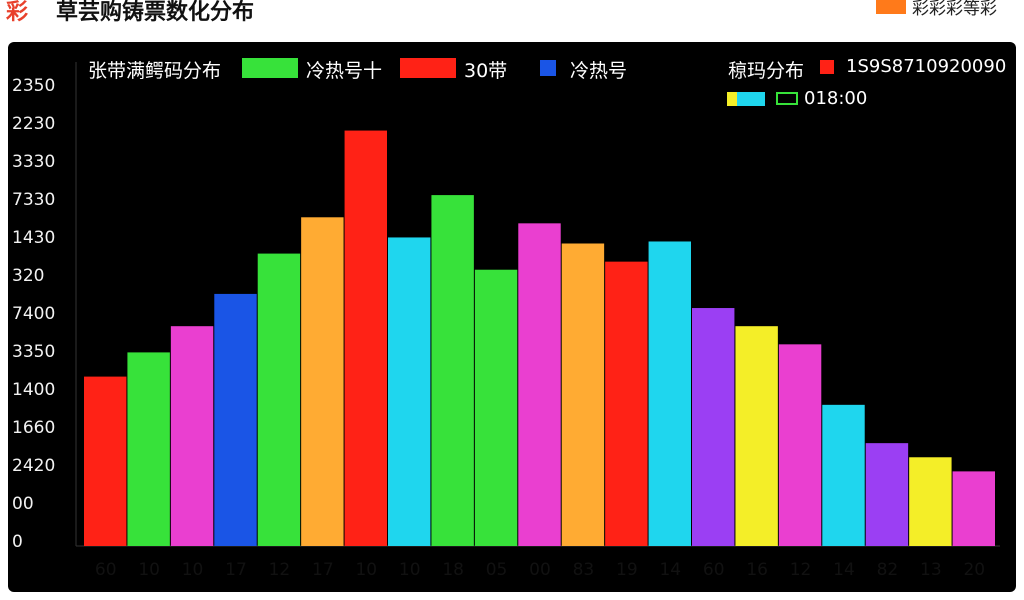 Image resolution: width=1024 pixels, height=600 pixels. Describe the element at coordinates (34, 314) in the screenshot. I see `y-tick-label: 7400` at that location.